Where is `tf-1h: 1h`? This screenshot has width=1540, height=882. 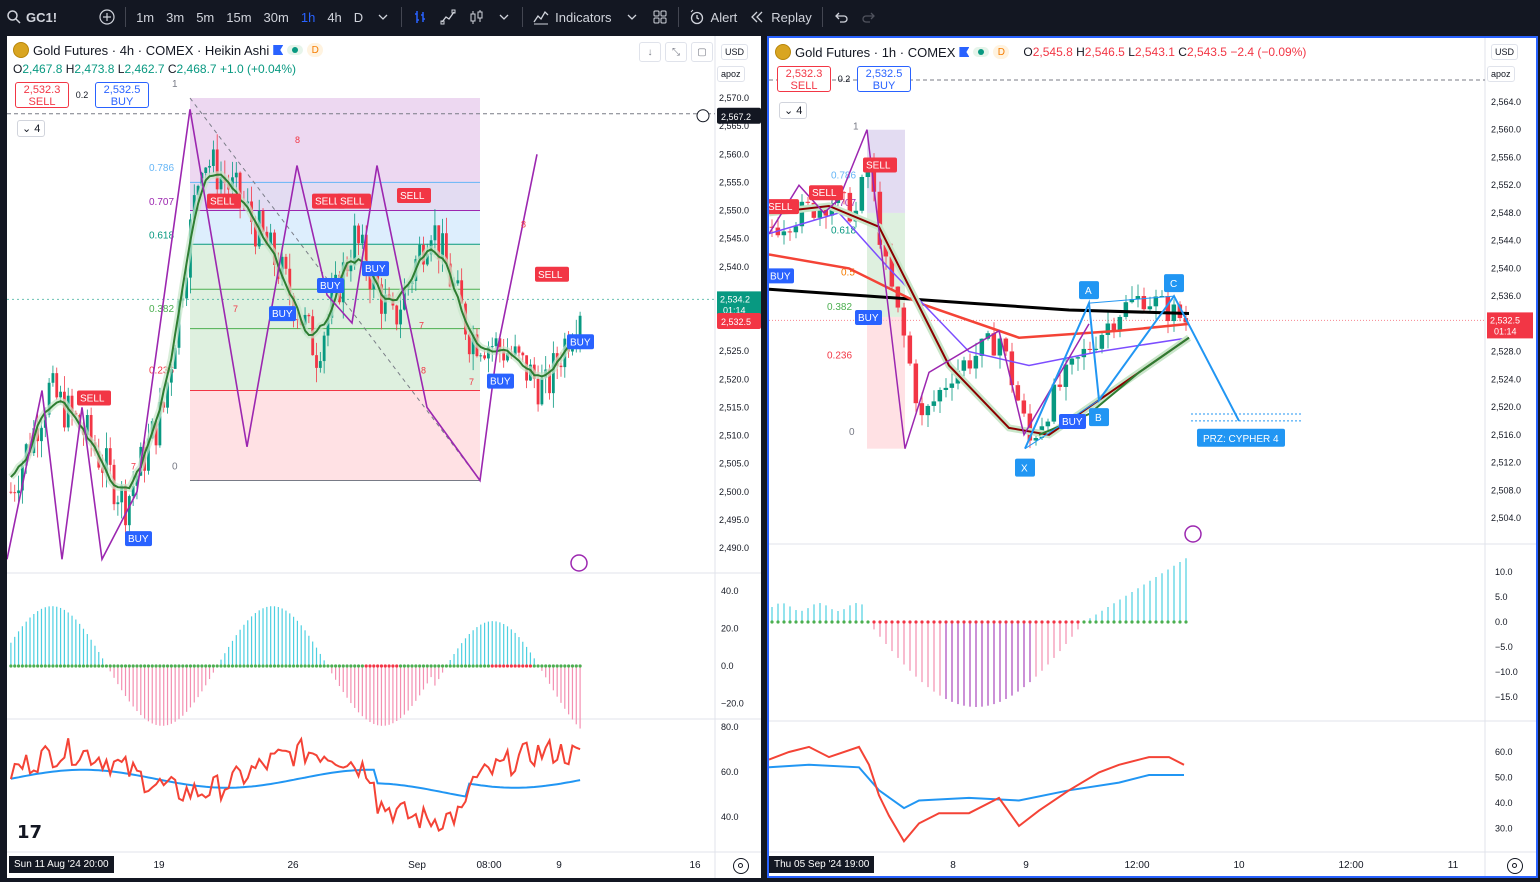 tf-1h: 1h is located at coordinates (308, 17).